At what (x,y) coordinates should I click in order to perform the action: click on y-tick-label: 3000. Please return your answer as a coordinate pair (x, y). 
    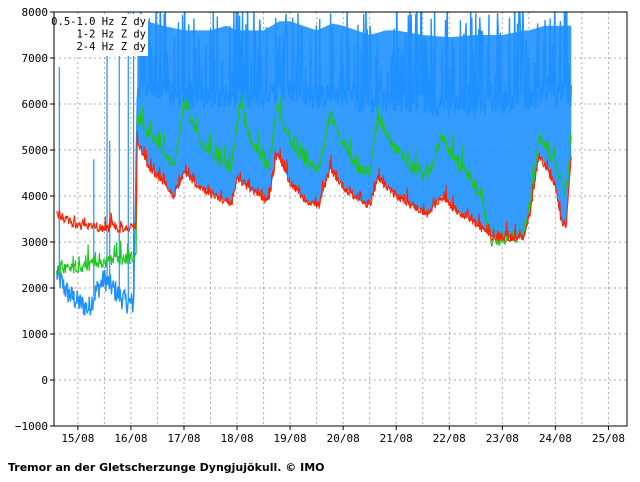
    Looking at the image, I should click on (35, 242).